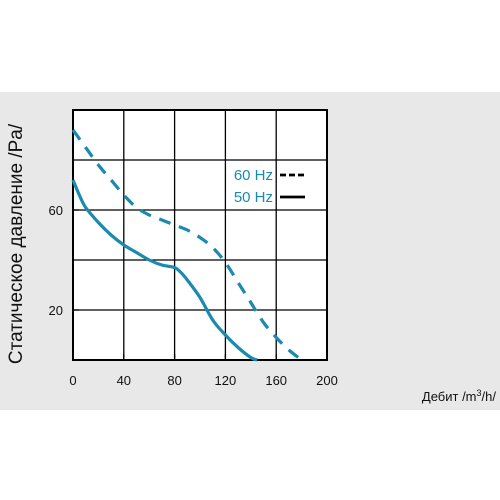 This screenshot has height=500, width=500. I want to click on legend: 60 Hz 50 Hz, so click(269, 186).